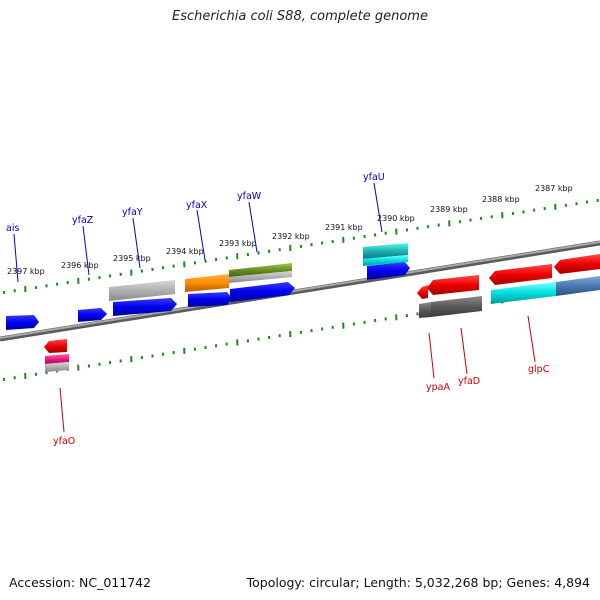 The height and width of the screenshot is (600, 600). What do you see at coordinates (262, 292) in the screenshot?
I see `gene-yfaW` at bounding box center [262, 292].